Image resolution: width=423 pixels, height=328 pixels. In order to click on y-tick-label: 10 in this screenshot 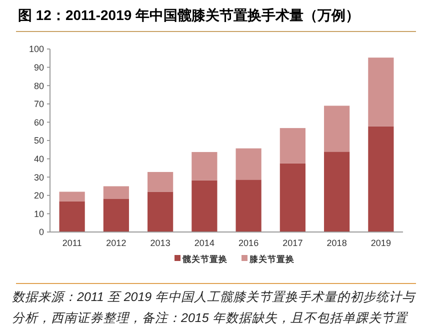, I will do `click(39, 213)`.